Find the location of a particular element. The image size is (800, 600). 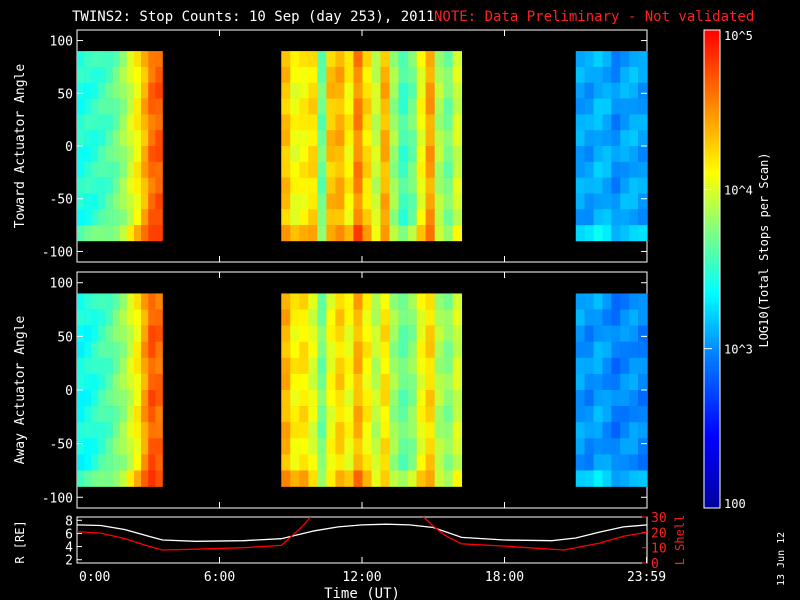

colorbar-tick-label: 10^3 is located at coordinates (738, 350).